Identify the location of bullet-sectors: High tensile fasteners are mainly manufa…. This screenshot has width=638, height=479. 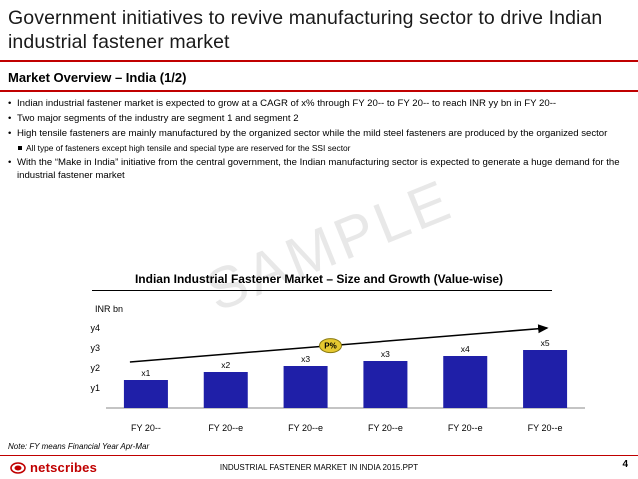
(319, 133).